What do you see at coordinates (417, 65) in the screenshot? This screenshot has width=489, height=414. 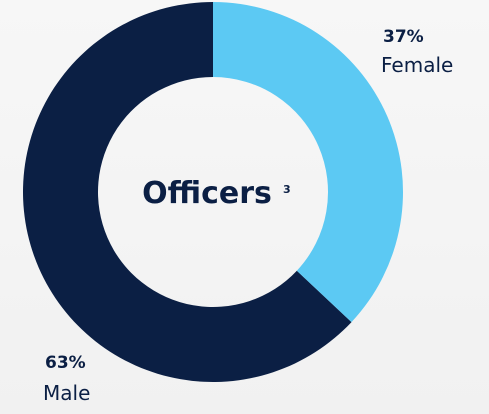 I see `category-label: Female` at bounding box center [417, 65].